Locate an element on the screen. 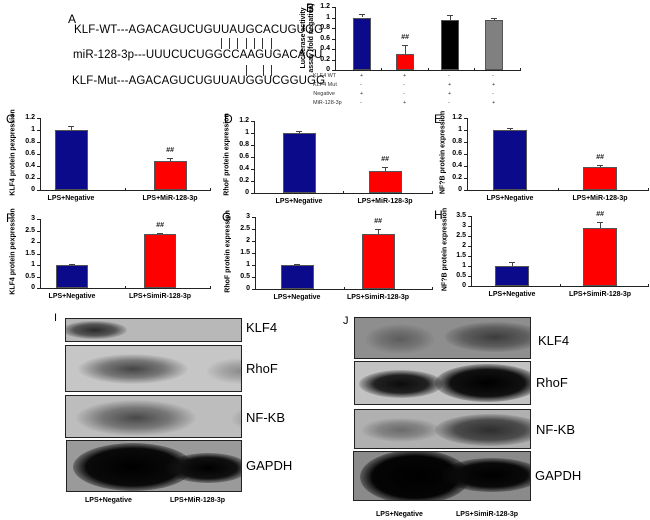 This screenshot has width=650, height=520. blot-i-label-rhof: RhoF is located at coordinates (262, 368).